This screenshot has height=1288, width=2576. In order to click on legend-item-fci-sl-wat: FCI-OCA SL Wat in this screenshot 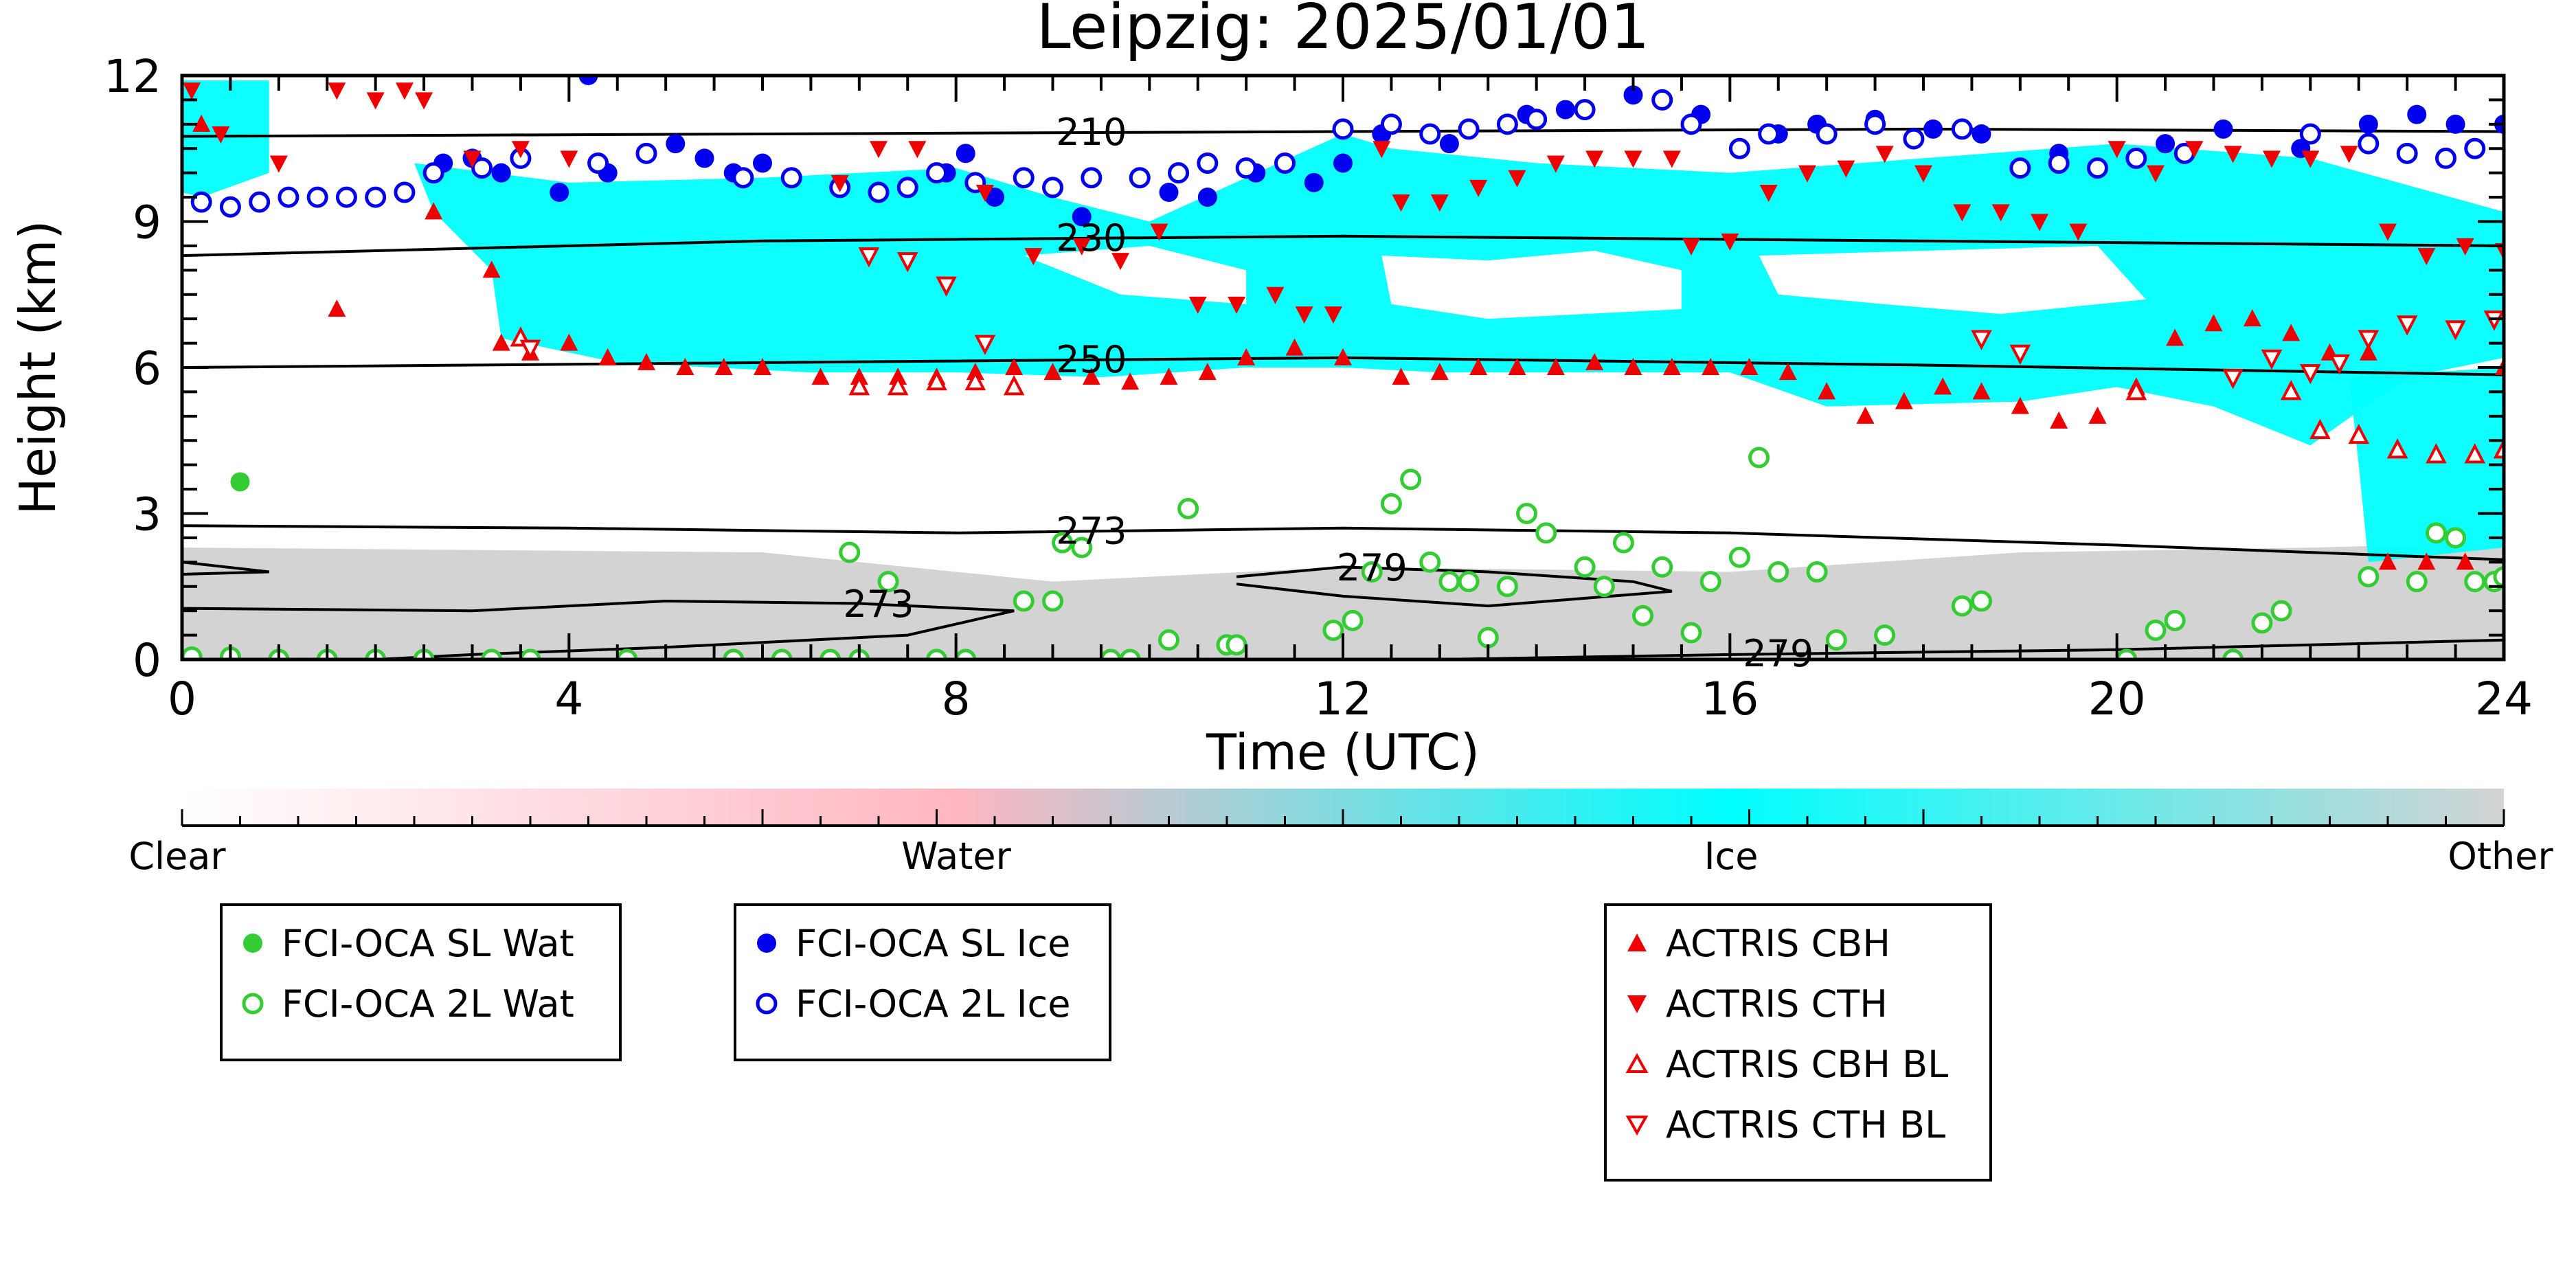, I will do `click(406, 943)`.